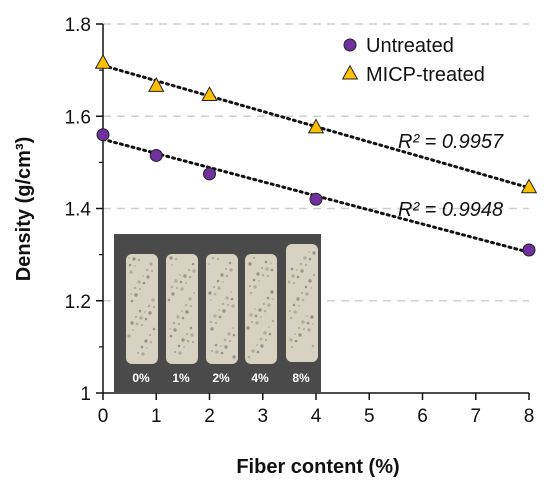 The height and width of the screenshot is (493, 550). What do you see at coordinates (450, 210) in the screenshot?
I see `r2-label-0: R² = 0.9948` at bounding box center [450, 210].